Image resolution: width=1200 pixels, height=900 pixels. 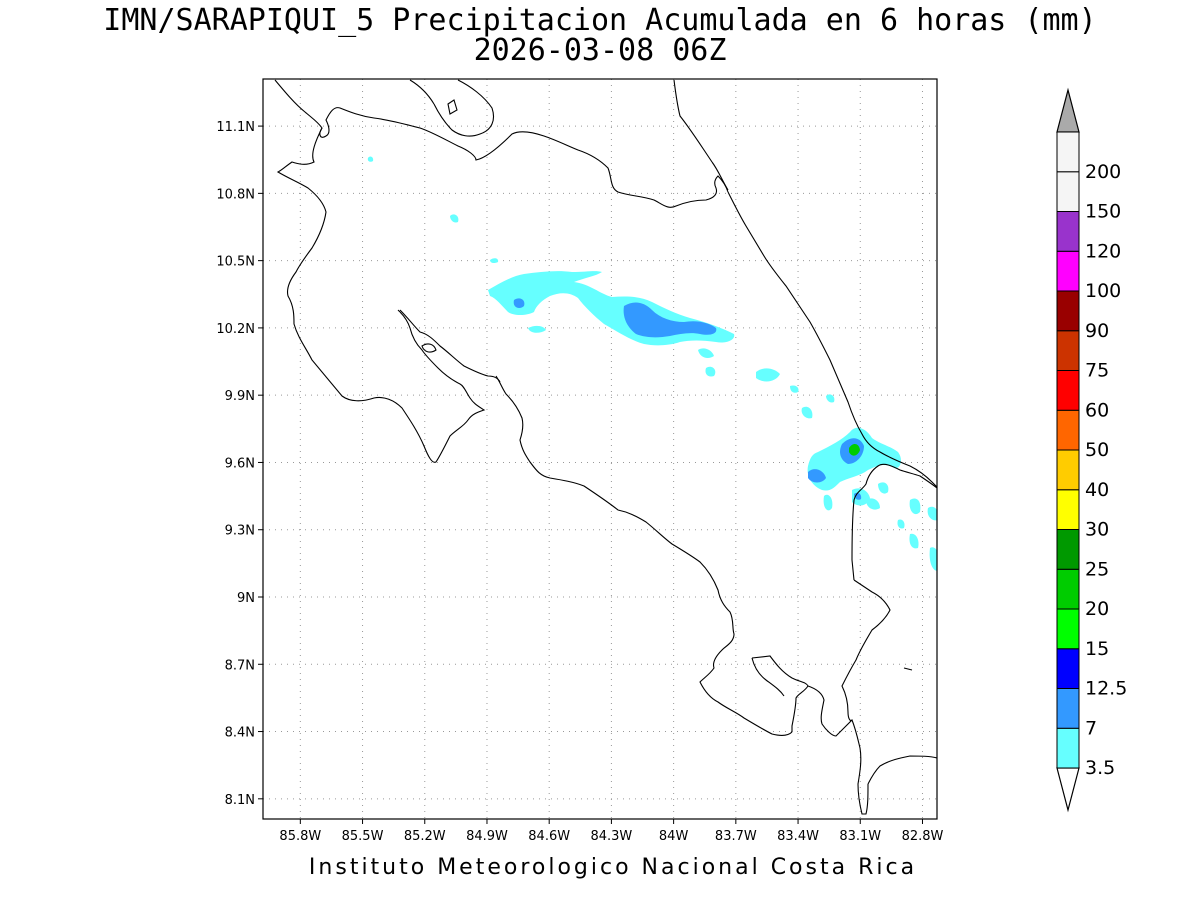 I want to click on lat-tick-label: 9.3N, so click(x=240, y=531).